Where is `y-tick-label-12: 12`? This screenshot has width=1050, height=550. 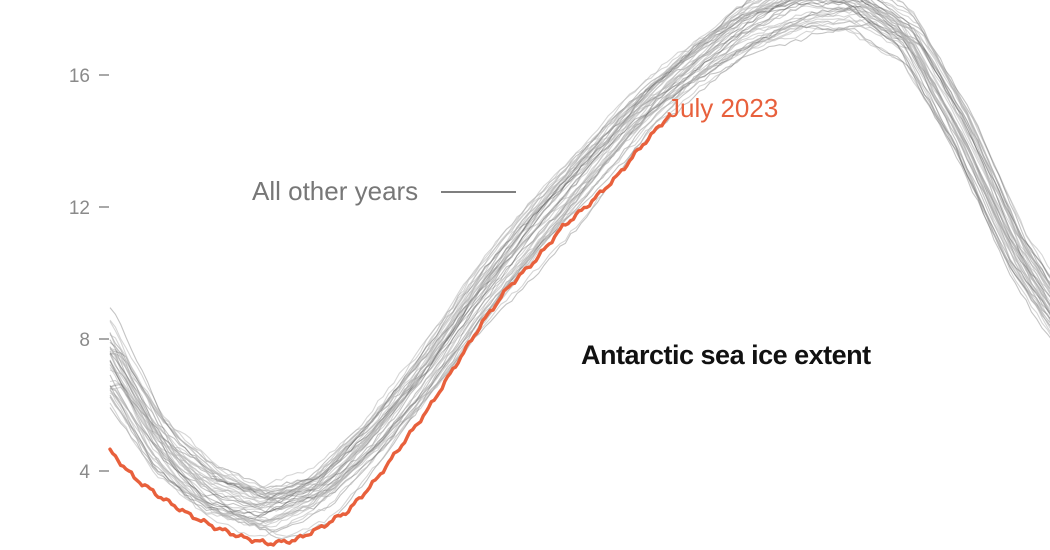
y-tick-label-12: 12 is located at coordinates (79, 208).